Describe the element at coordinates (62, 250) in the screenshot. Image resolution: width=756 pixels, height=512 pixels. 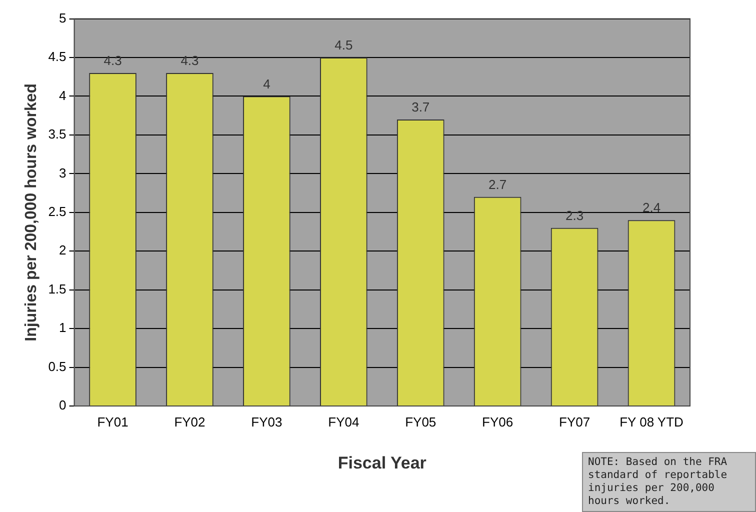
I see `y-tick-label: 2` at that location.